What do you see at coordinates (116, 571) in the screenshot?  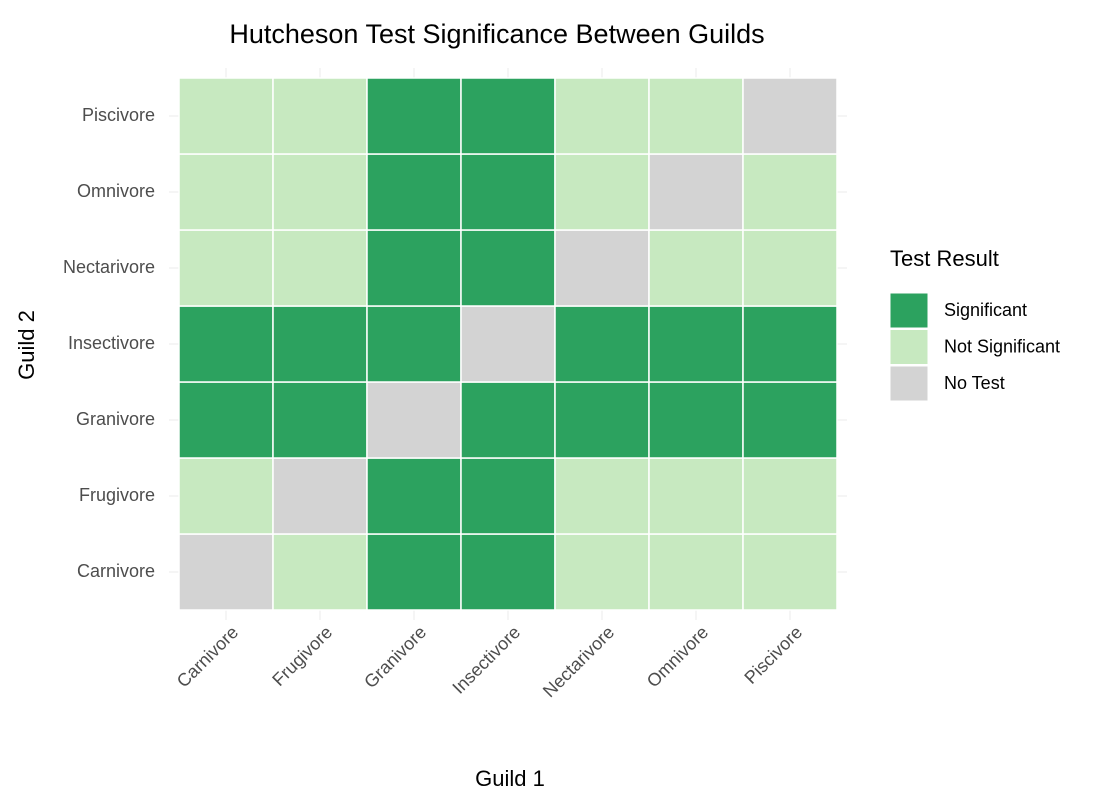 I see `y-tick-label: Carnivore` at bounding box center [116, 571].